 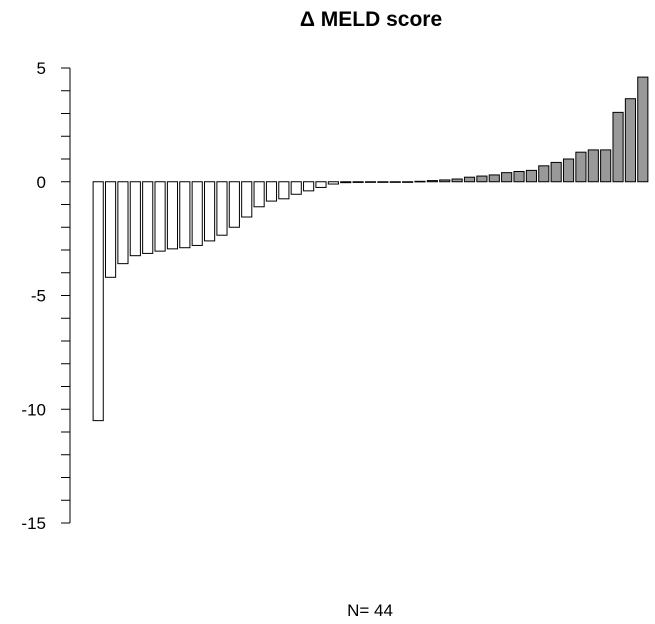 I want to click on y-tick-label: 0, so click(x=41, y=182).